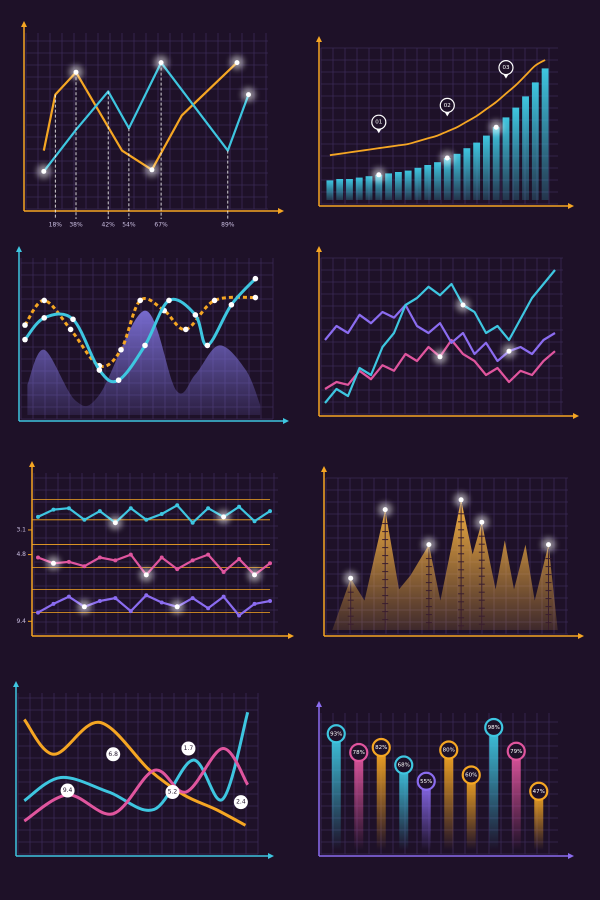 The height and width of the screenshot is (900, 600). I want to click on value-label: 78%, so click(359, 753).